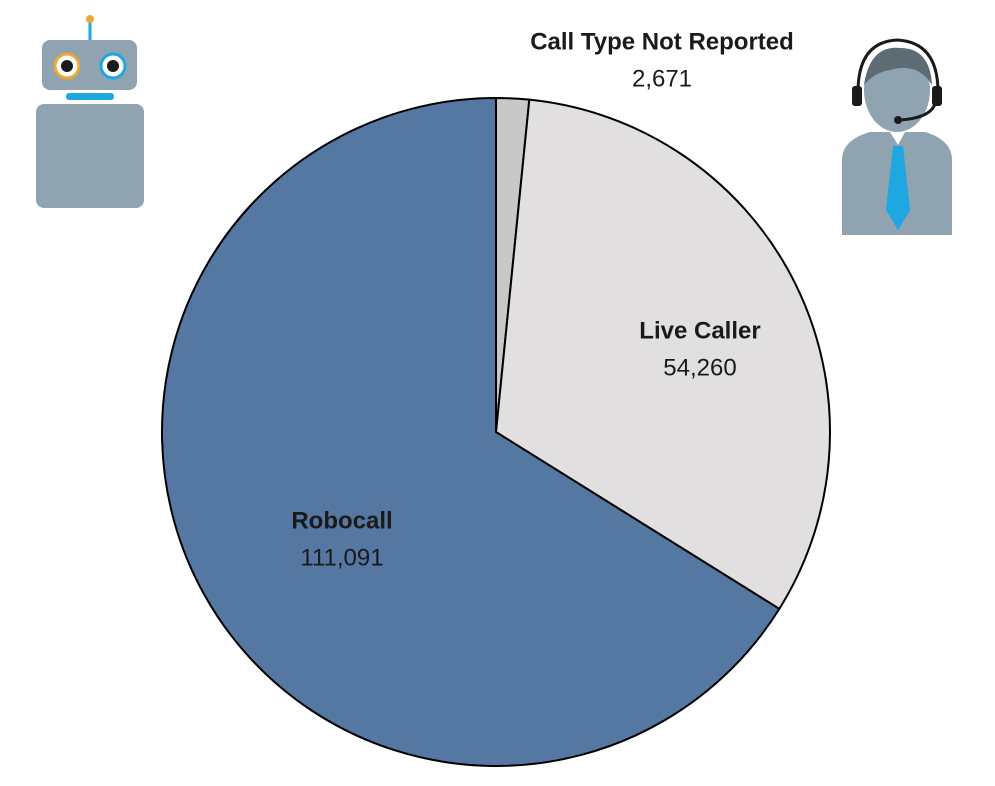  Describe the element at coordinates (341, 557) in the screenshot. I see `slice-value: 111,091` at that location.